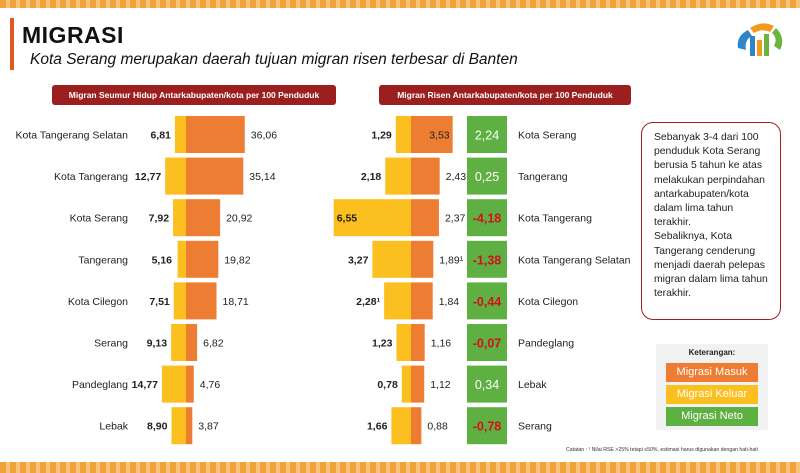 The width and height of the screenshot is (800, 473). Describe the element at coordinates (235, 302) in the screenshot. I see `value-masuk-kota-cilegon: 18,71` at that location.